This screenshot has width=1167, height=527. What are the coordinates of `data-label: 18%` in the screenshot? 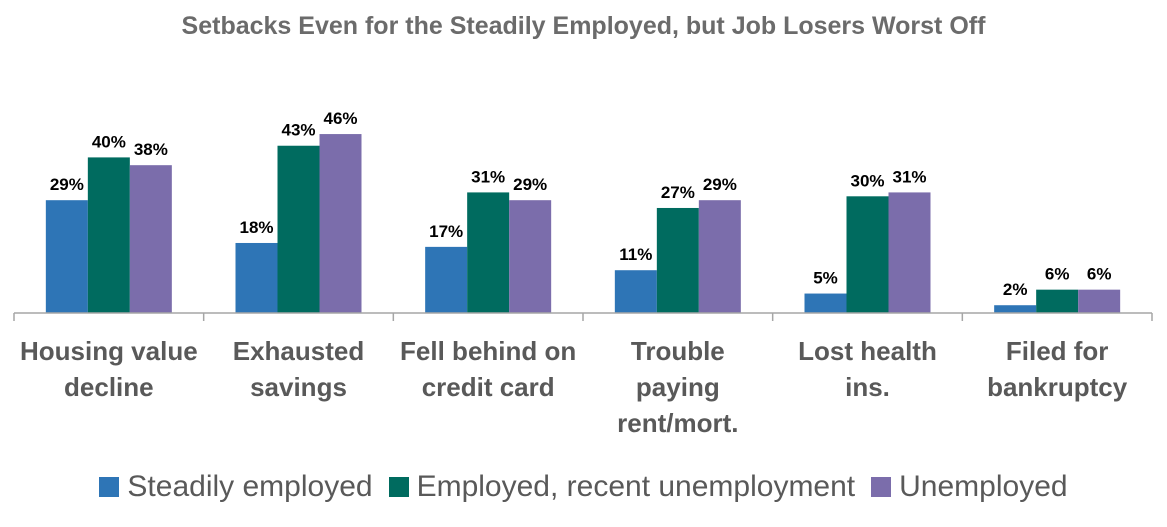 It's located at (256, 227).